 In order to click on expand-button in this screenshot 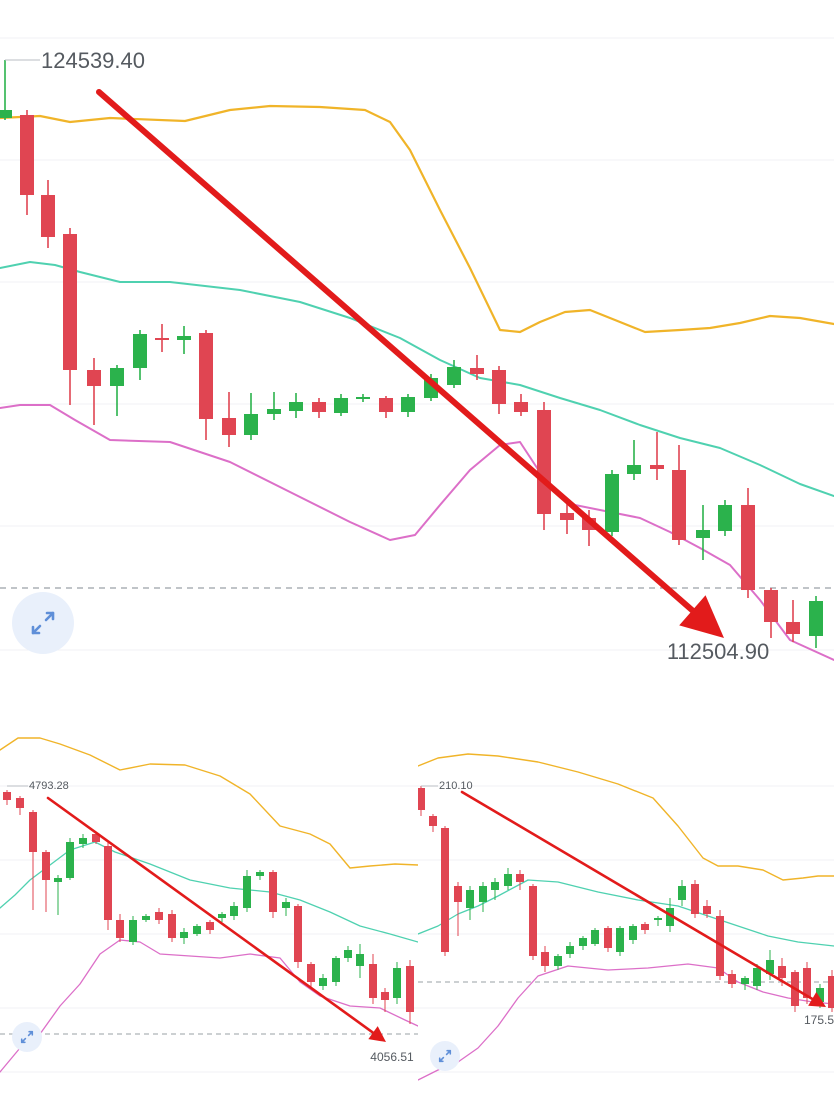, I will do `click(43, 623)`.